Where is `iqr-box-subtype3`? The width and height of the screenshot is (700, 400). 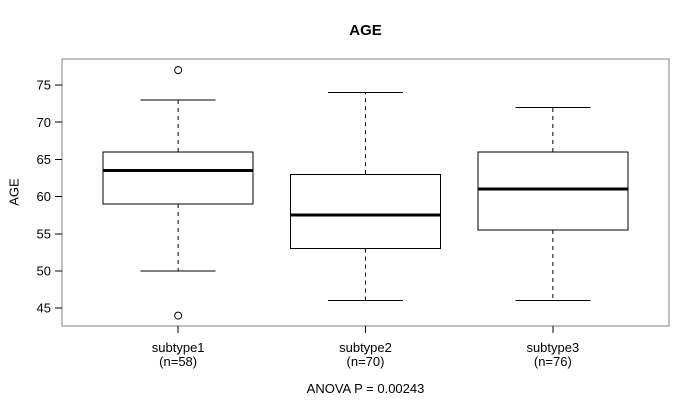 iqr-box-subtype3 is located at coordinates (553, 191).